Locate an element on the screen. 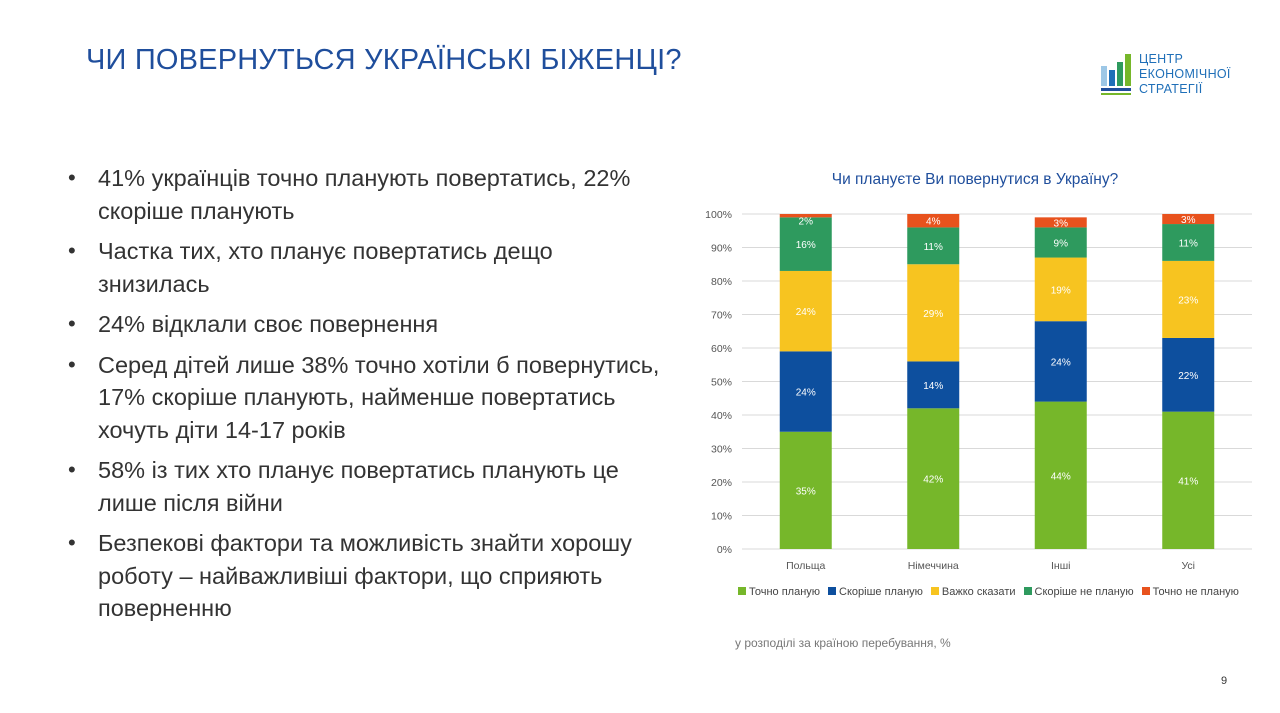  chart-title: Чи плануєте Ви повернутися в Україну? is located at coordinates (975, 179).